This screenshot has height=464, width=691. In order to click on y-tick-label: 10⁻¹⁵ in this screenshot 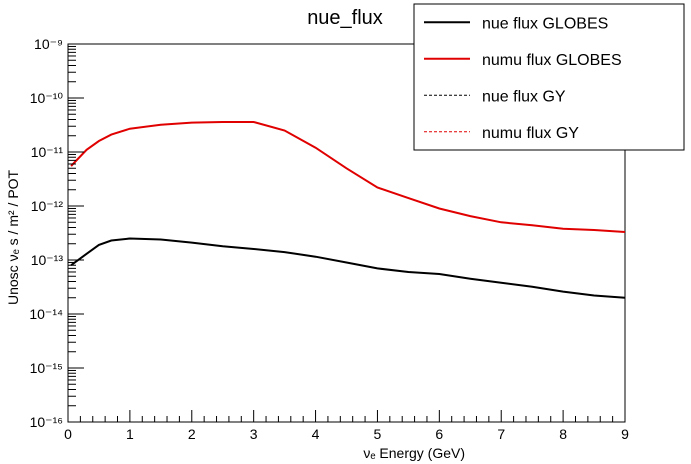, I will do `click(46, 368)`.